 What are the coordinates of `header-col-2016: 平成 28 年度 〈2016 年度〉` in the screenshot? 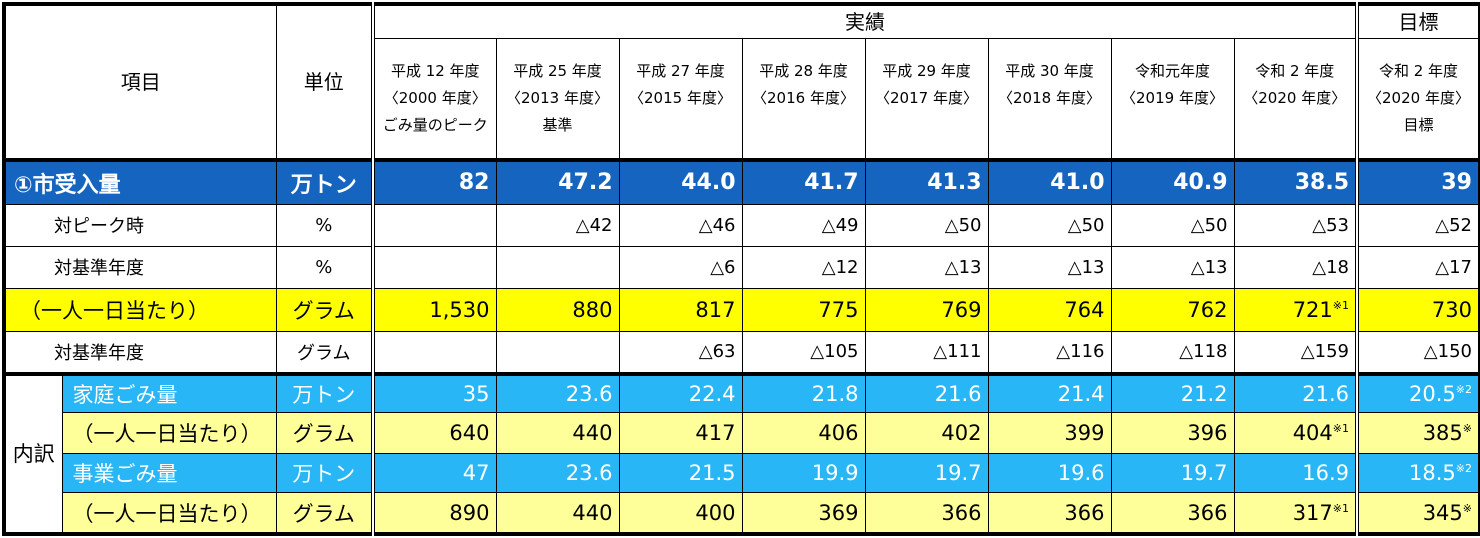 It's located at (803, 99).